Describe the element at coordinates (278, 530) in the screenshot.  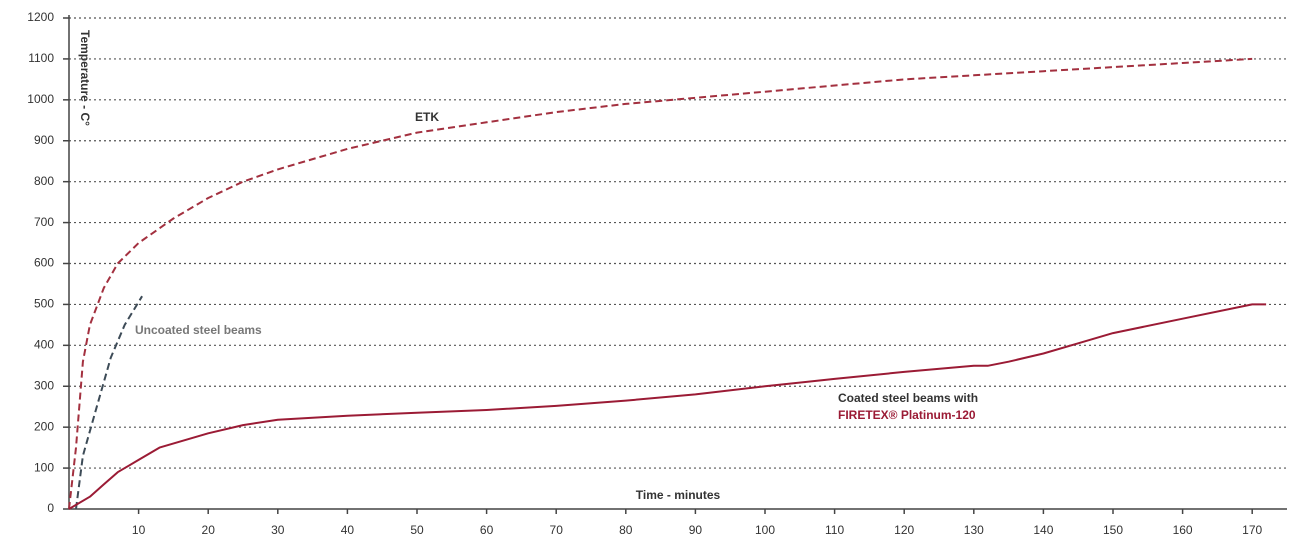
I see `x-tick-label: 30` at that location.